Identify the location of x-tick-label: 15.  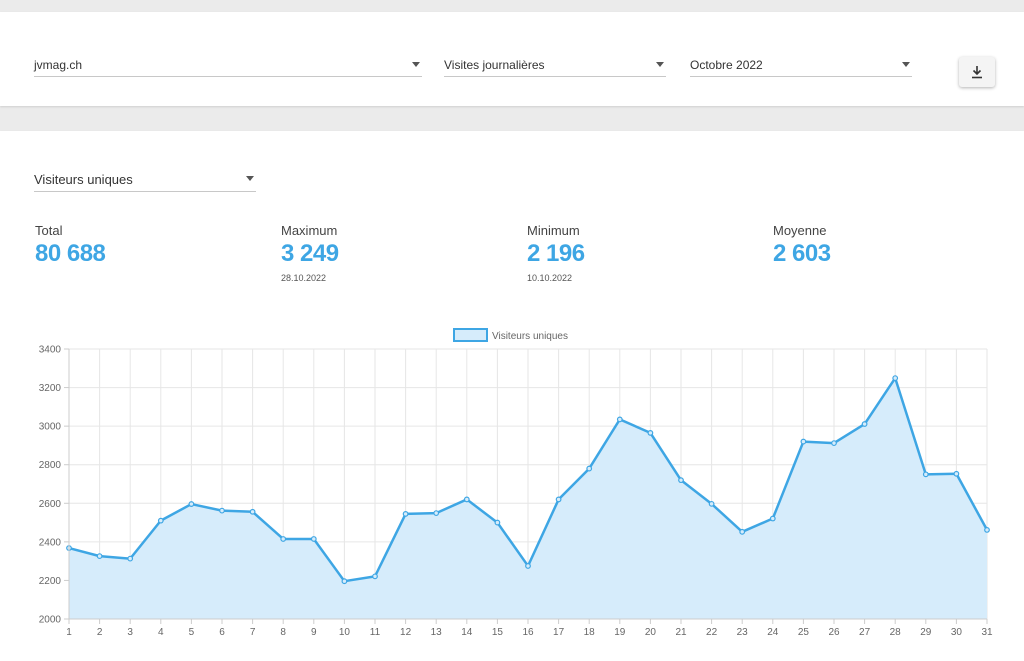
(498, 632).